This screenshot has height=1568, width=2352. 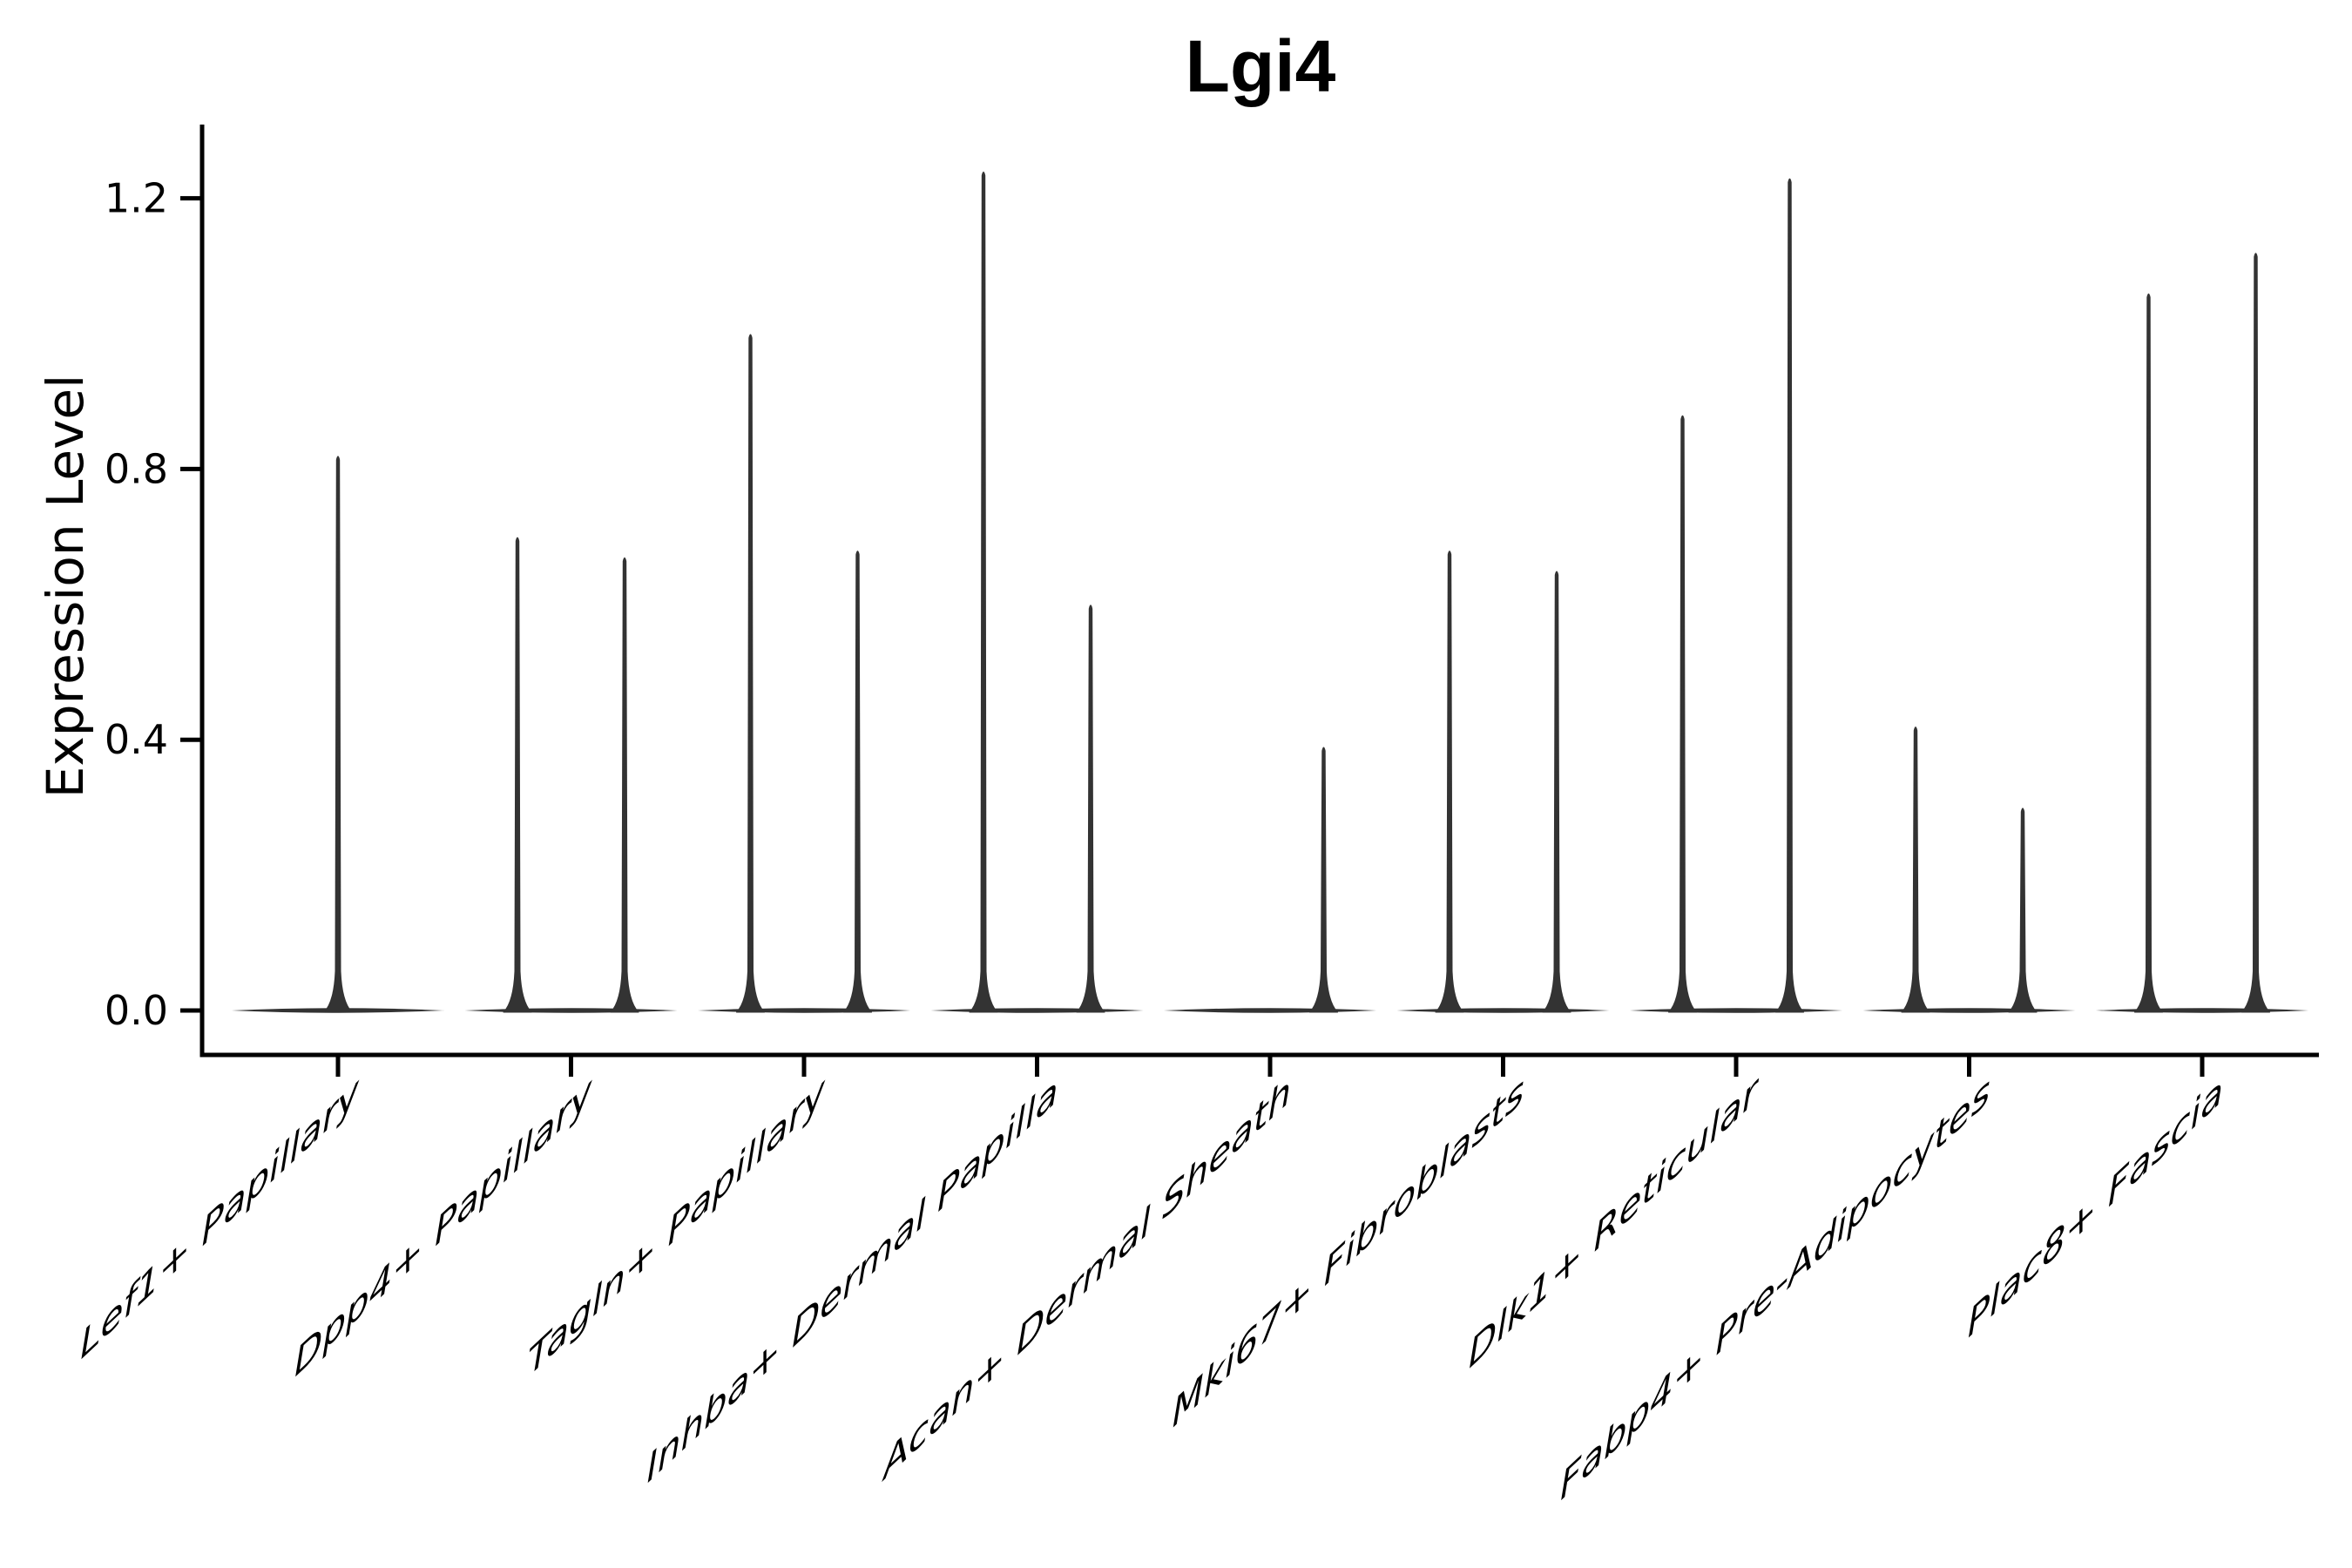 I want to click on y-tick-label: 1.2, so click(x=136, y=198).